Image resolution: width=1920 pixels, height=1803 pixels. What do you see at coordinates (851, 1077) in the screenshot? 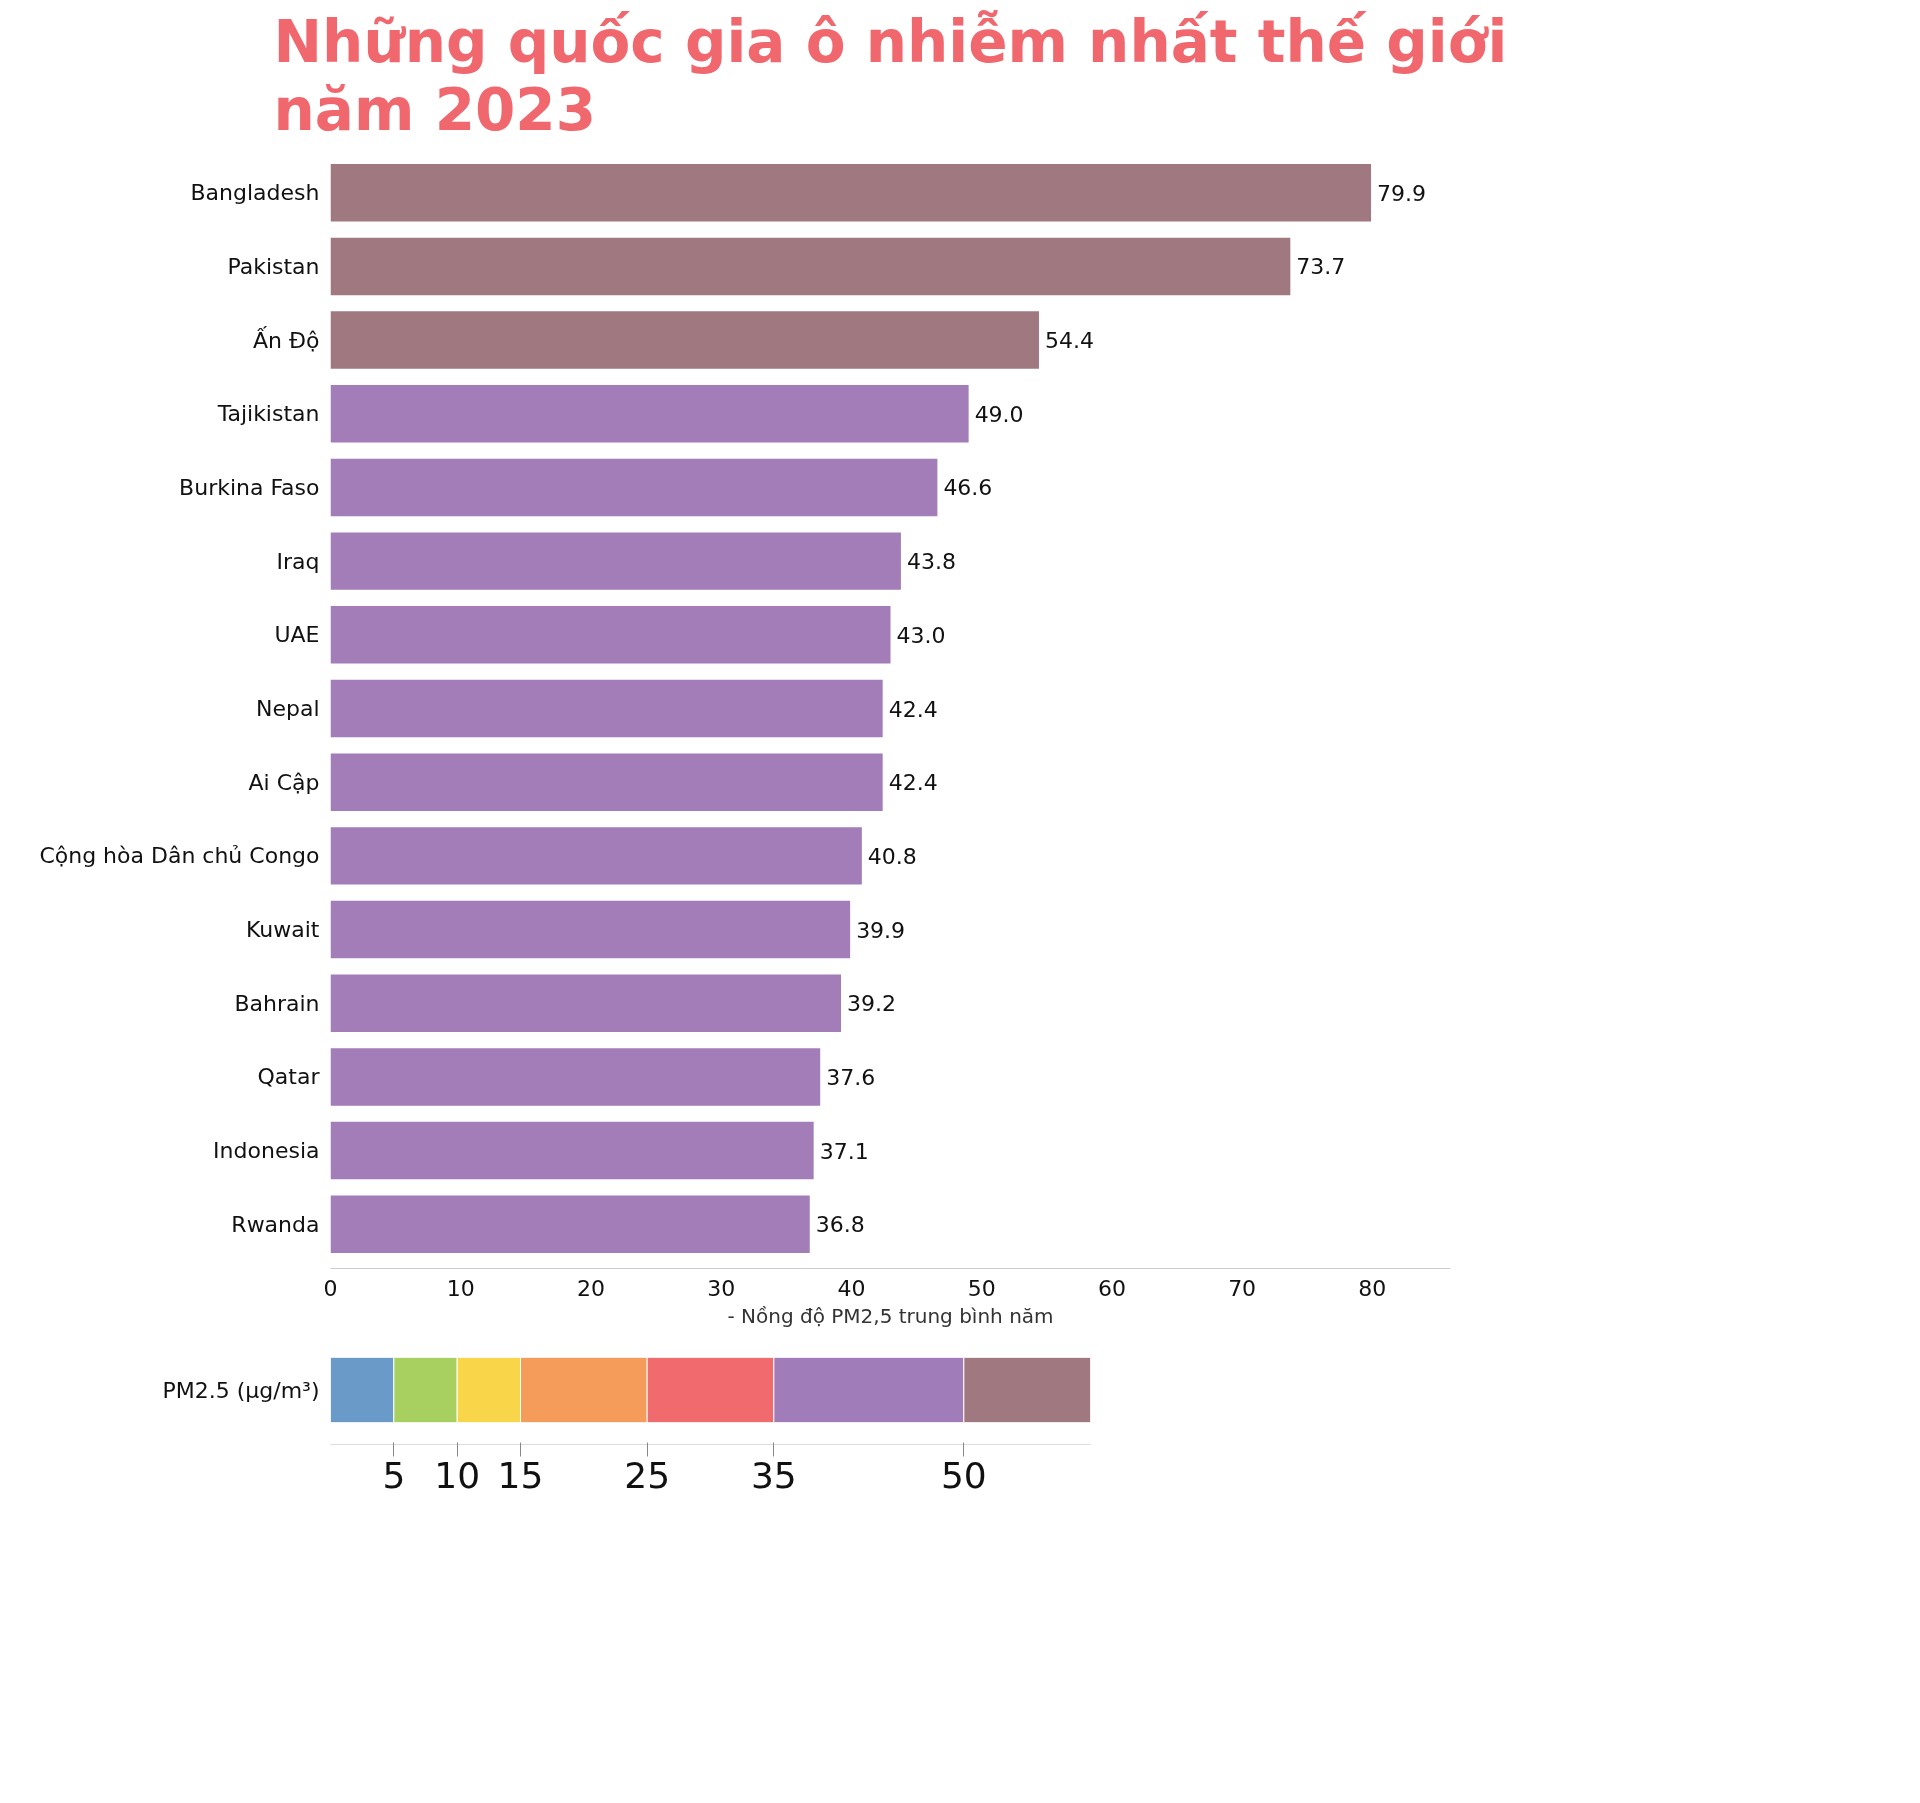
I see `data-label: 37.6` at bounding box center [851, 1077].